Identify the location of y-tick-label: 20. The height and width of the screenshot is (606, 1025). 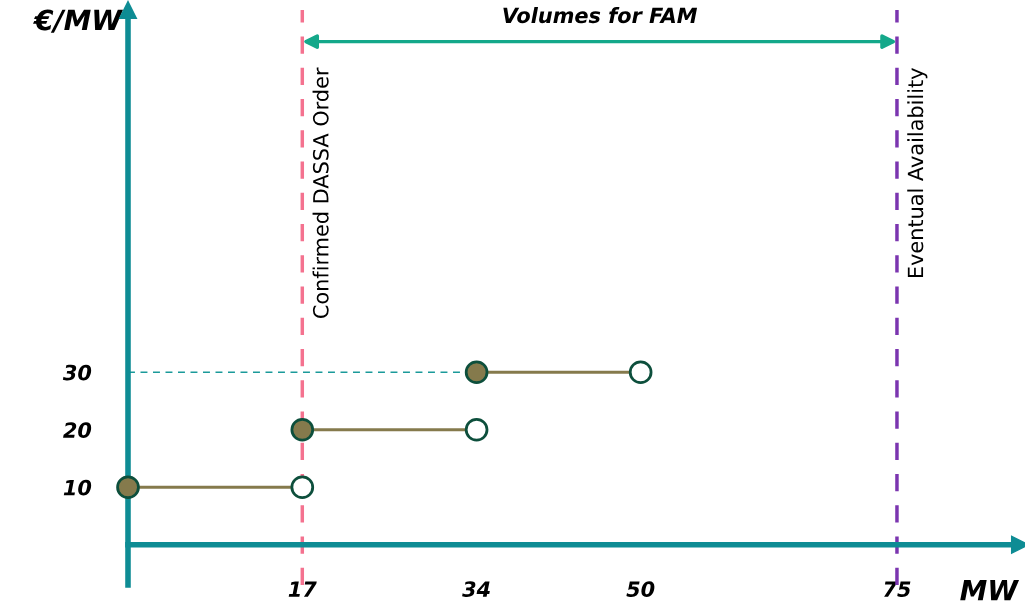
(77, 430).